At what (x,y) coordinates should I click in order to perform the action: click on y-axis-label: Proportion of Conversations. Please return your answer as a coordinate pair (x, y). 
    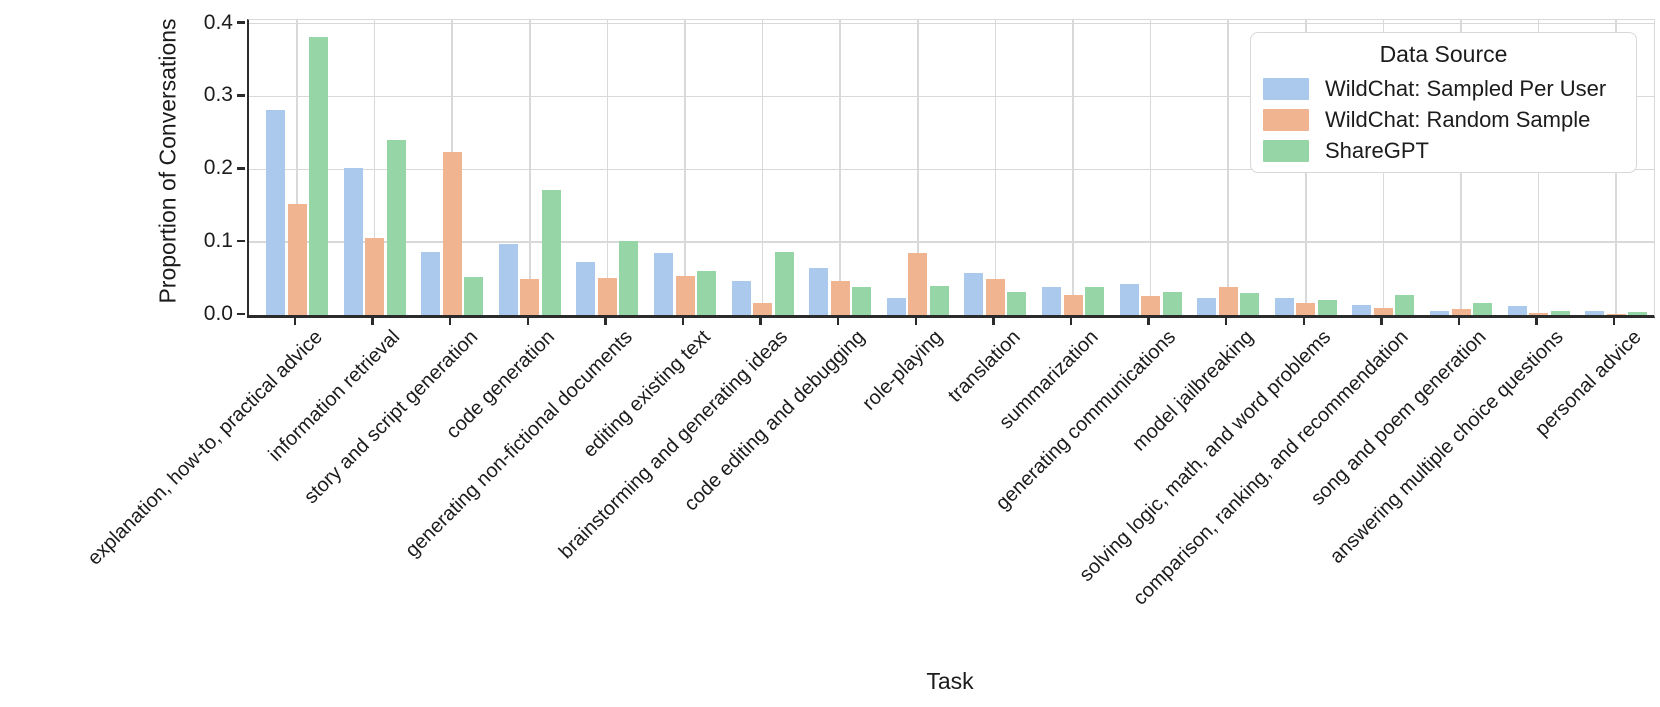
    Looking at the image, I should click on (167, 161).